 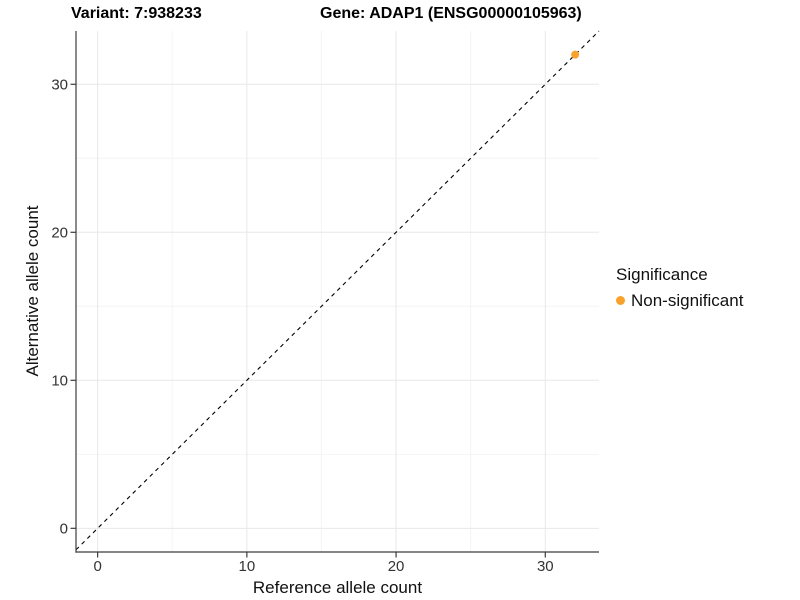 What do you see at coordinates (687, 300) in the screenshot?
I see `legend-entry-label: Non-significant` at bounding box center [687, 300].